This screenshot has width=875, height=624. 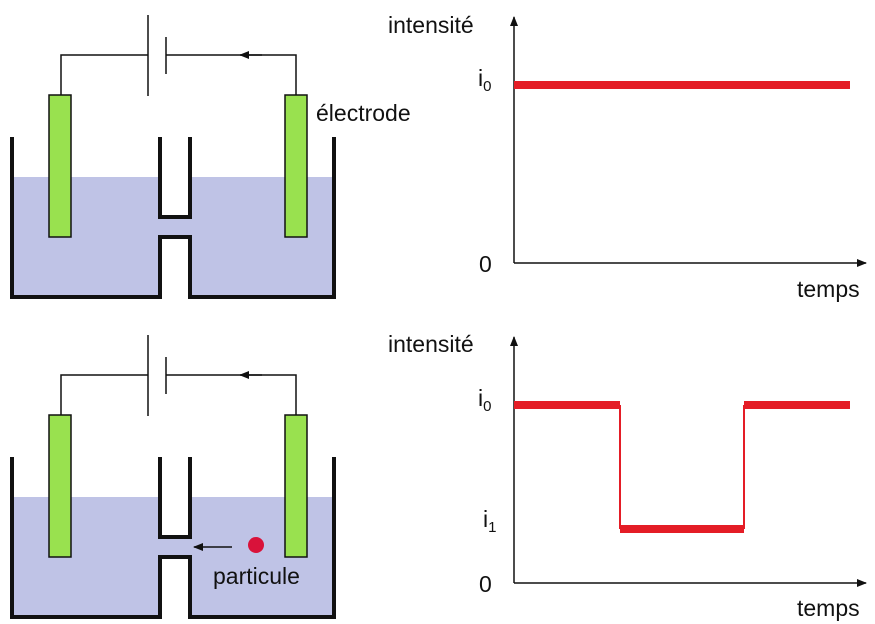 I want to click on y-axis-label-bottom: intensité, so click(x=431, y=344).